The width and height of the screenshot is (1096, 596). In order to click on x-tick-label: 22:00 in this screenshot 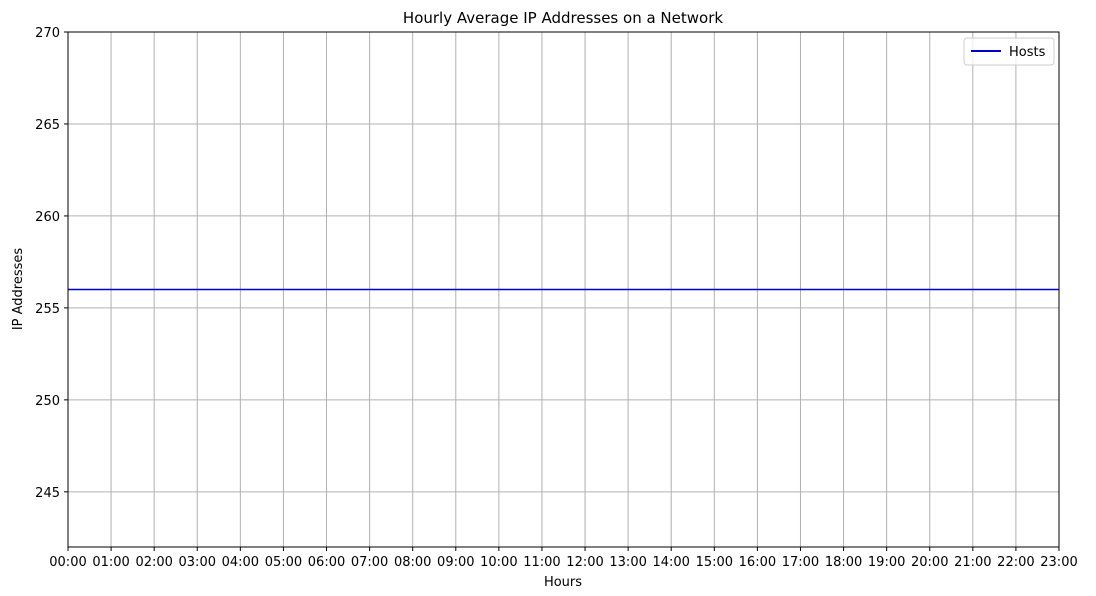, I will do `click(1015, 562)`.